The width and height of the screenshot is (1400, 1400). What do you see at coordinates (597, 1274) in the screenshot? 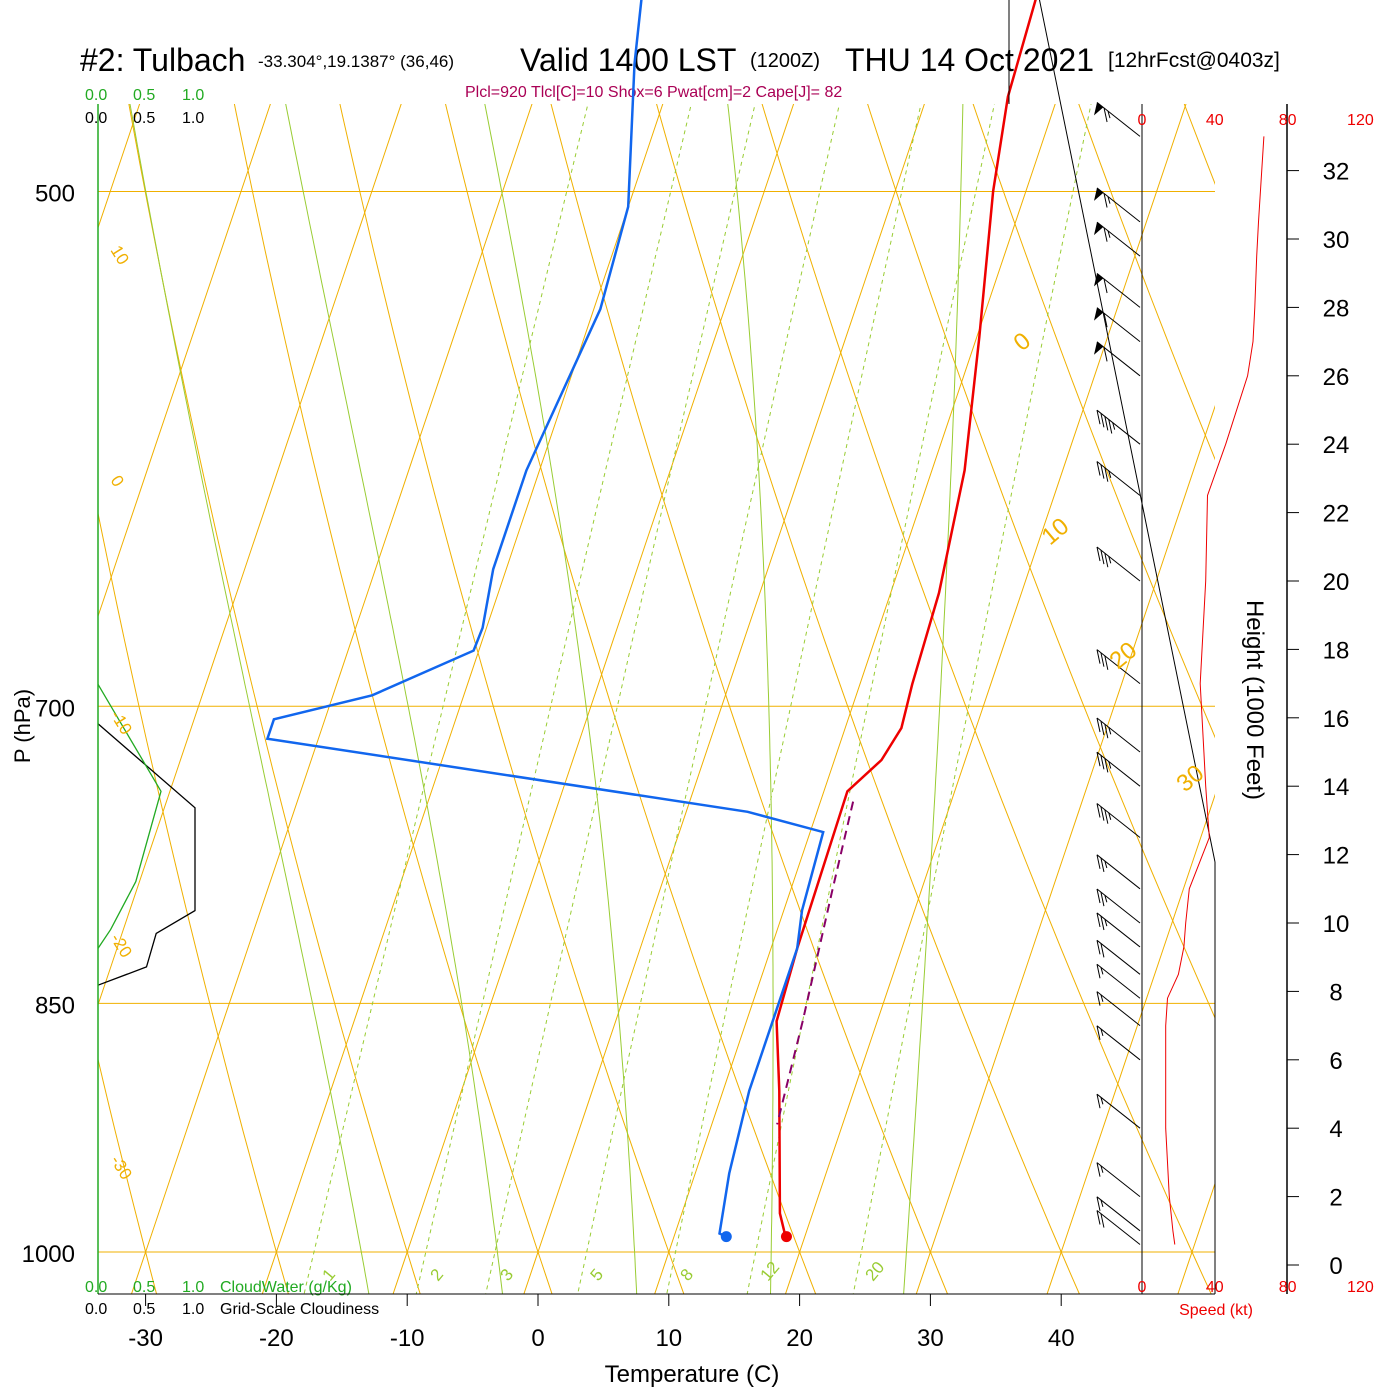
I see `mixing-ratio-label: 5` at bounding box center [597, 1274].